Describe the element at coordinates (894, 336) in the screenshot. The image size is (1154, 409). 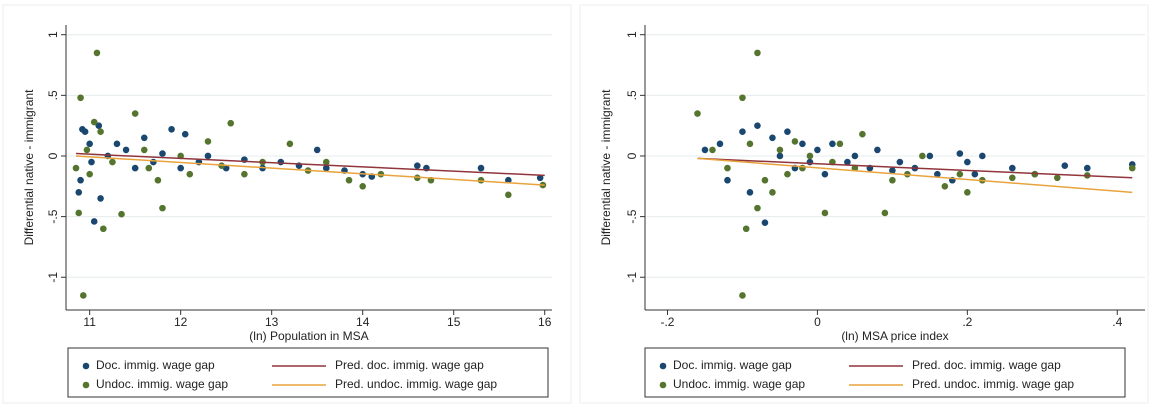
I see `x-axis-title: (ln) MSA price index` at that location.